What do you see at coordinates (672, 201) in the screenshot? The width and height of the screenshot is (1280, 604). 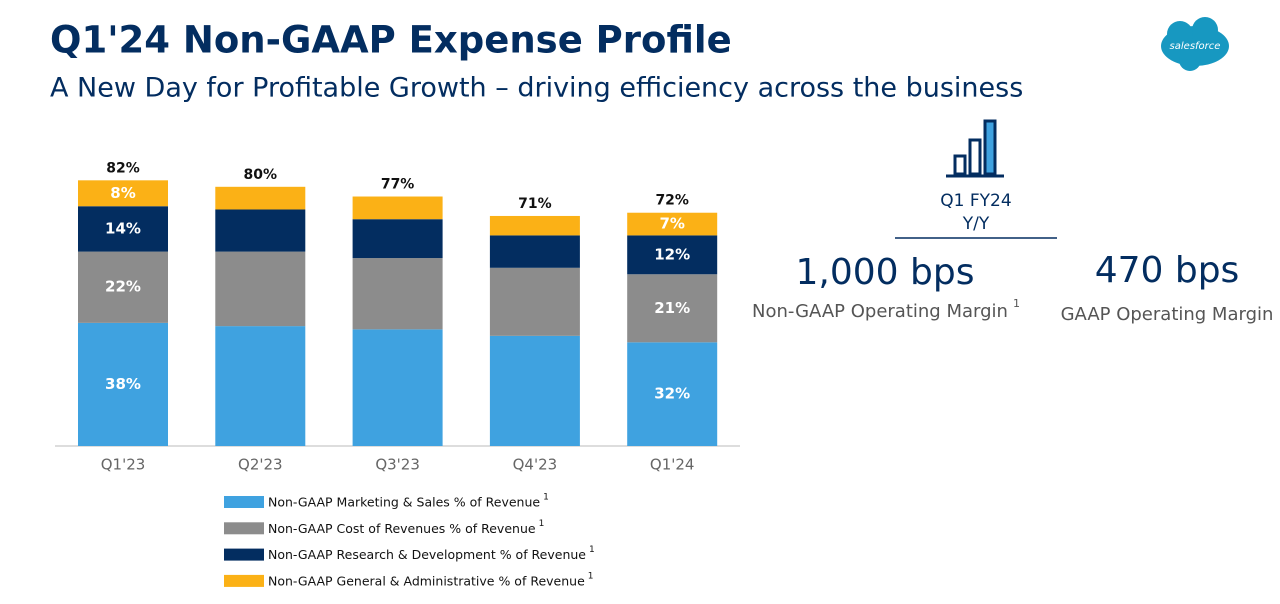 I see `total-label: 72%` at bounding box center [672, 201].